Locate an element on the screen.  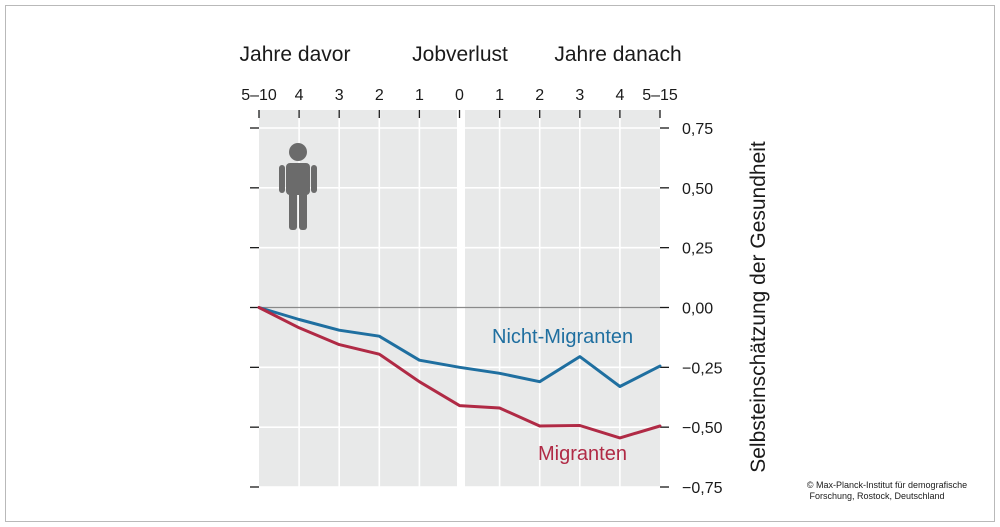
header-after: Jahre danach is located at coordinates (617, 54).